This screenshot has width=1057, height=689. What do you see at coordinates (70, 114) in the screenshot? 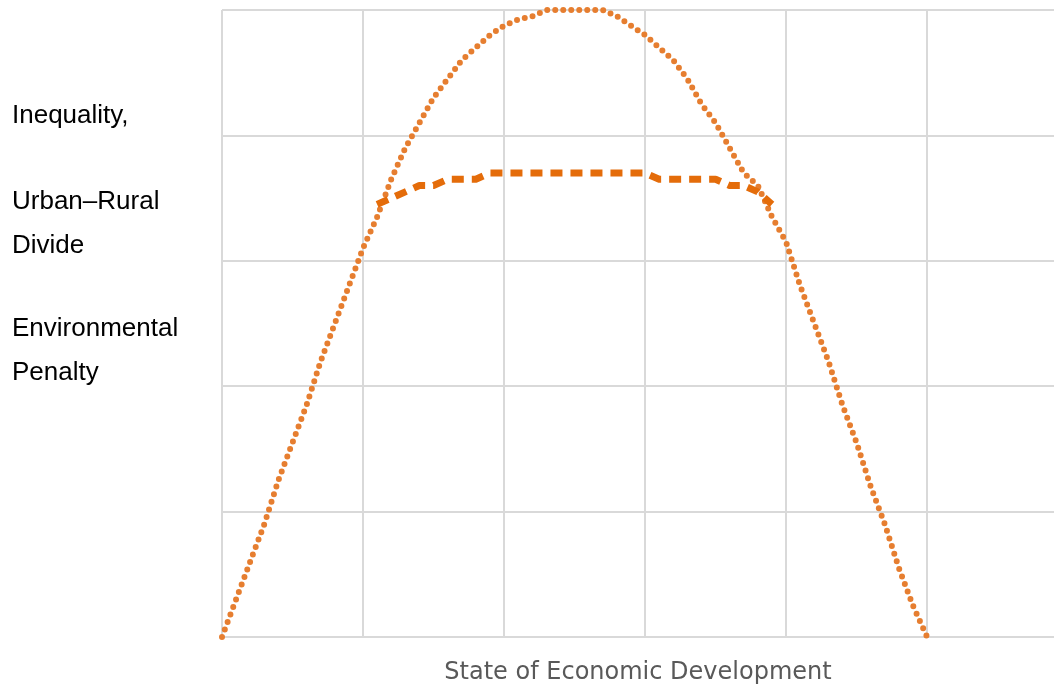
I see `text: Inequality,` at bounding box center [70, 114].